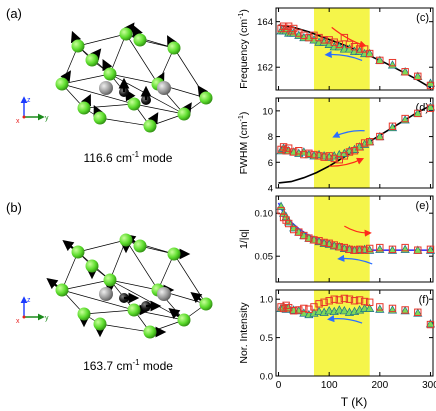 The height and width of the screenshot is (411, 436). What do you see at coordinates (264, 214) in the screenshot?
I see `y-tick-label: 0.10` at bounding box center [264, 214].